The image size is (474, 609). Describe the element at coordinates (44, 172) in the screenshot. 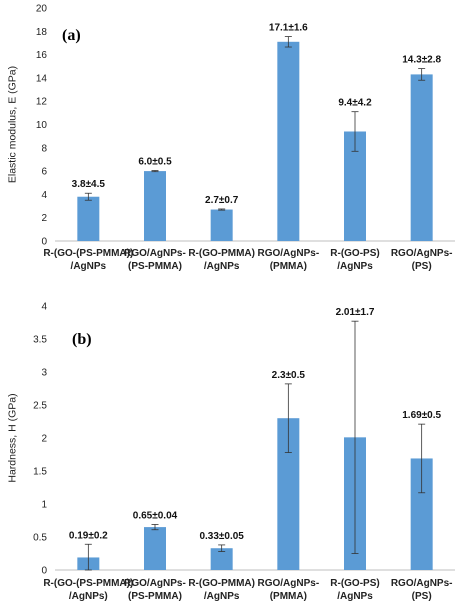

I see `chart1-ytick-label: 6` at that location.